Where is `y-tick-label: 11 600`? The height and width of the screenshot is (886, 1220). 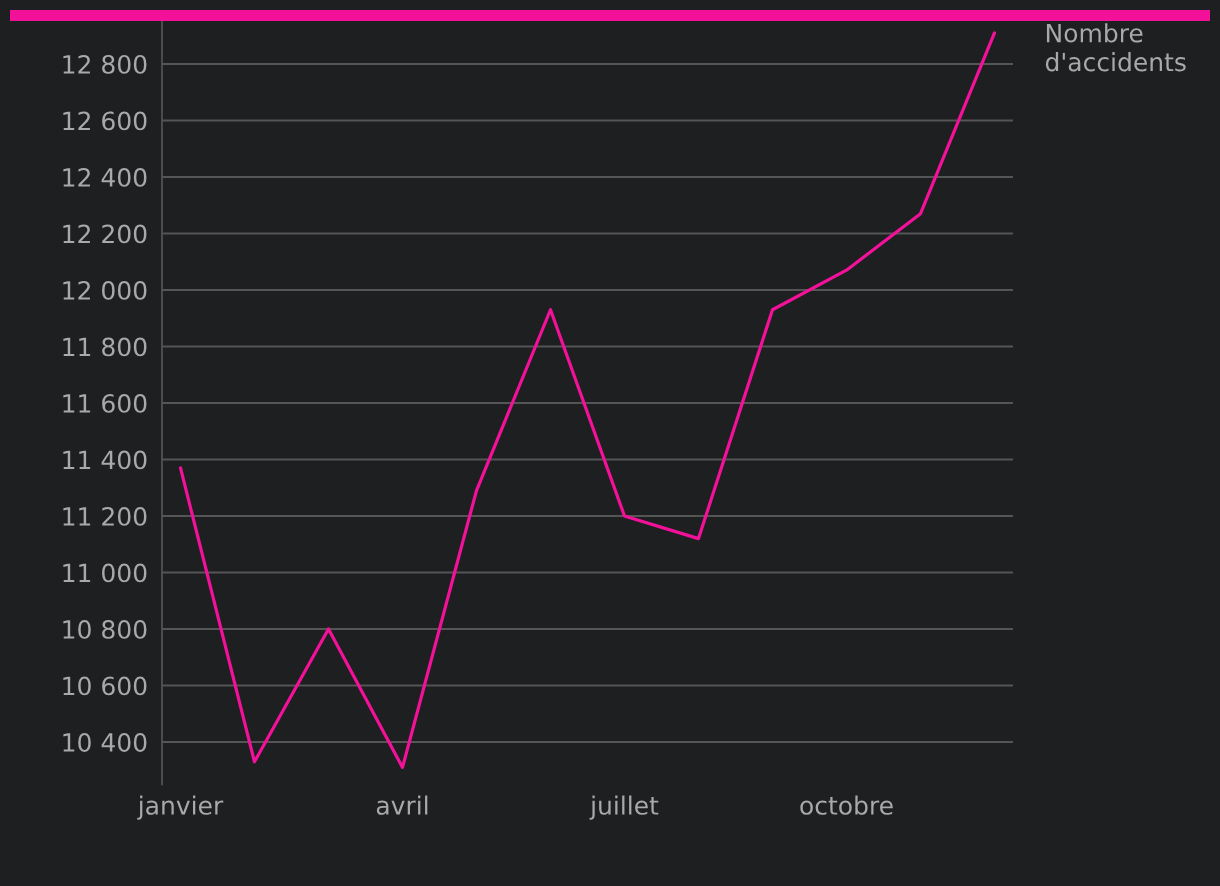
y-tick-label: 11 600 is located at coordinates (105, 403).